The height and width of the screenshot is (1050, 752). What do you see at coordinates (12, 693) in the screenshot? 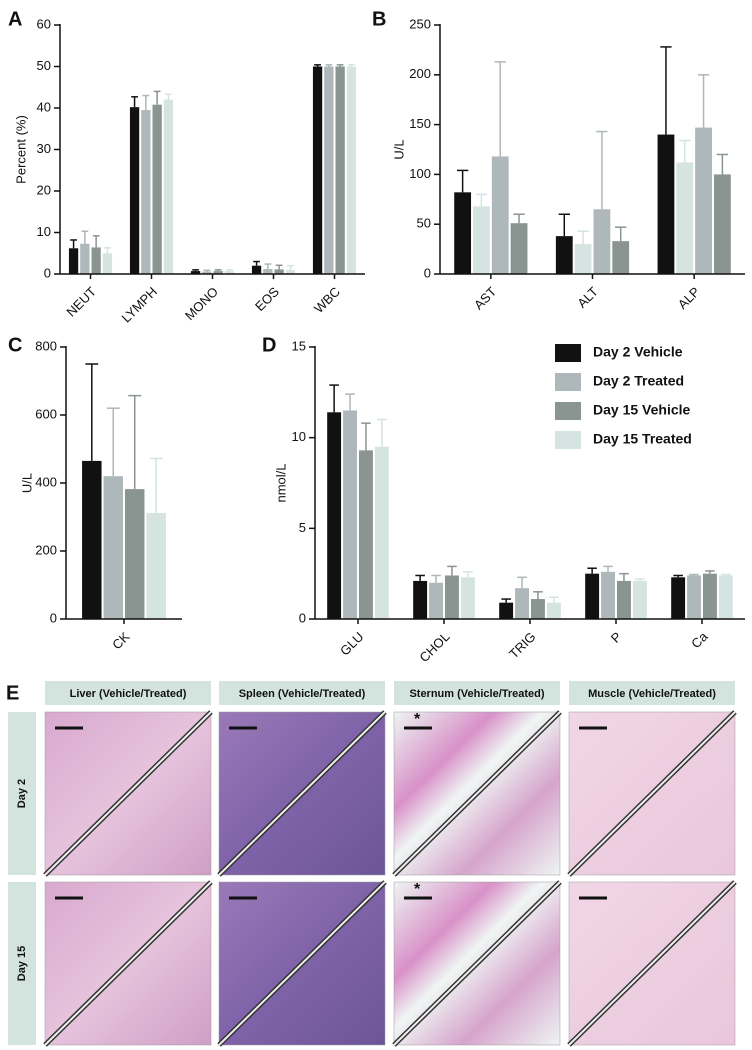
I see `panel-label: E` at bounding box center [12, 693].